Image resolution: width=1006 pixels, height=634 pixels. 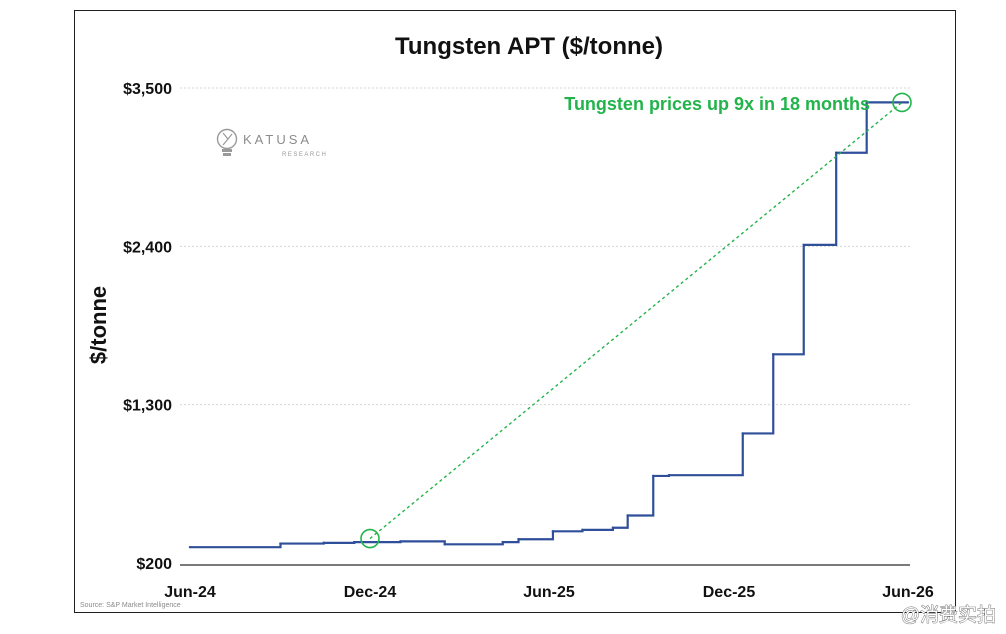 I want to click on y-axis-label: $/tonne, so click(x=98, y=325).